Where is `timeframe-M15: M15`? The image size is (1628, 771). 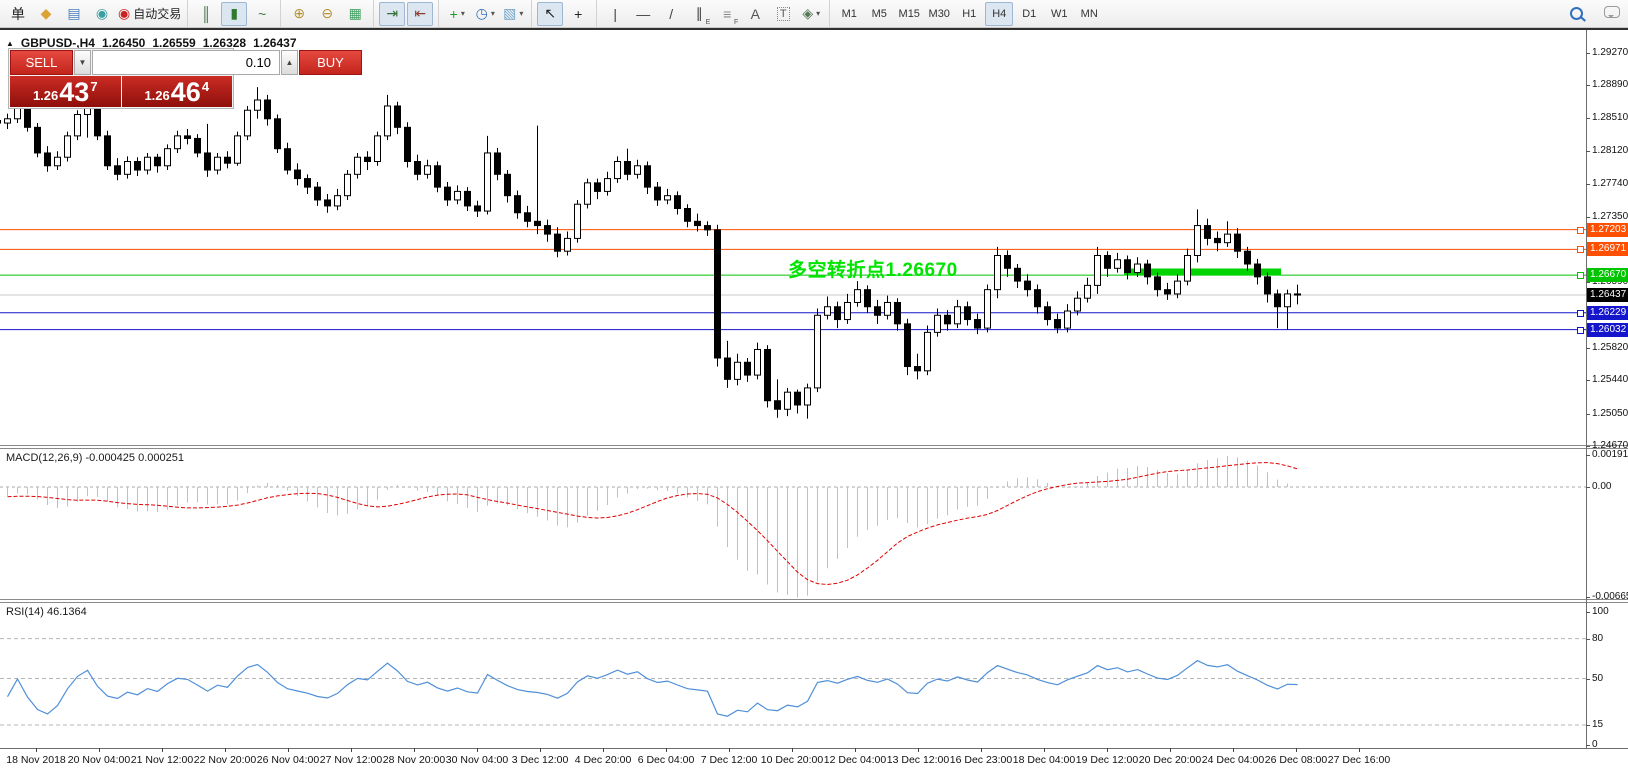 timeframe-M15: M15 is located at coordinates (909, 13).